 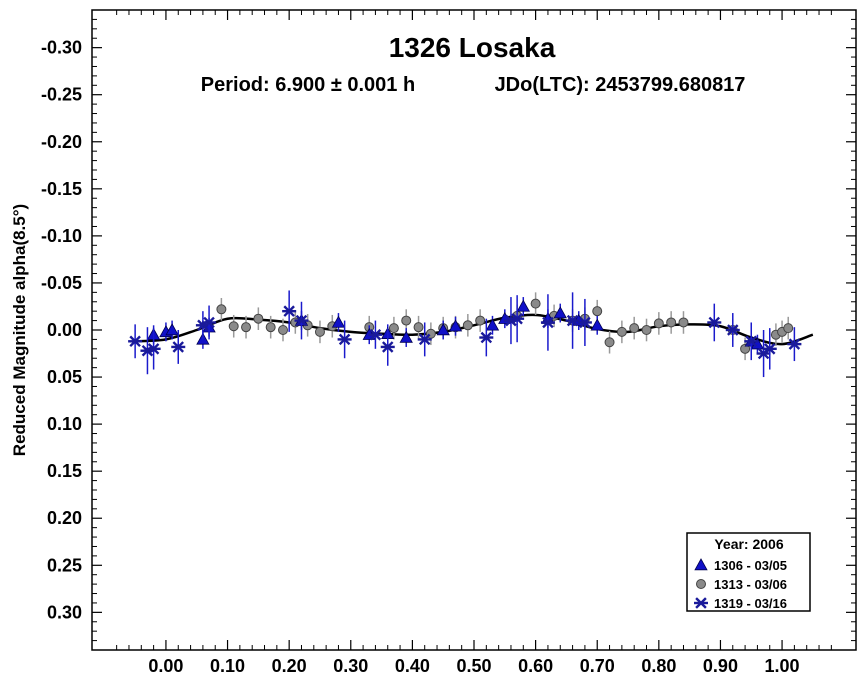 I want to click on legend-marker-circle, so click(x=701, y=584).